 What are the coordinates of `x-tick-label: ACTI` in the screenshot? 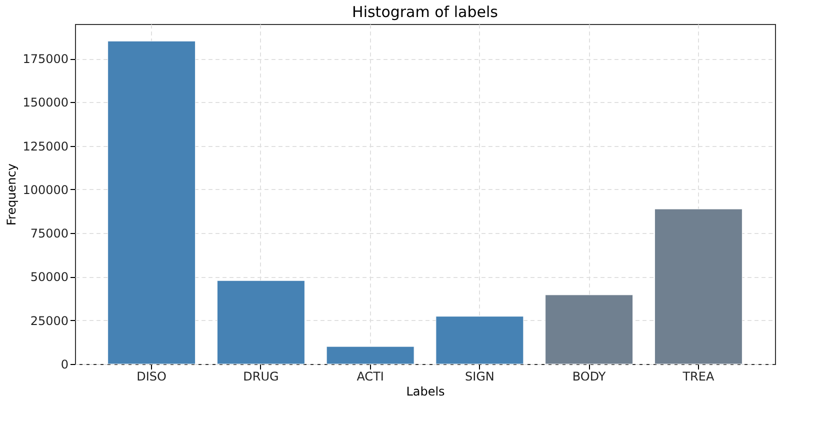 It's located at (370, 377).